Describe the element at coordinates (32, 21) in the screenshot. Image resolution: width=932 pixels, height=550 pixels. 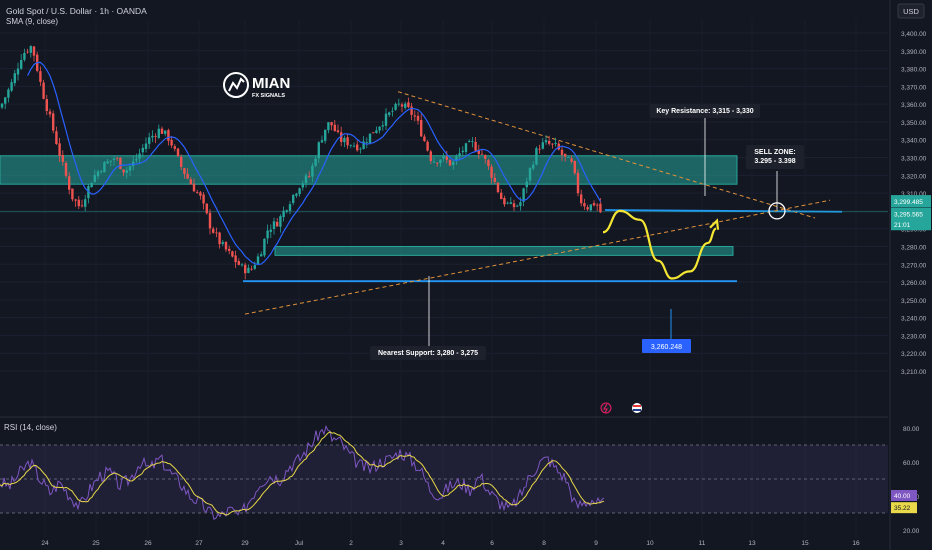
I see `indicator-label: SMA (9, close)` at that location.